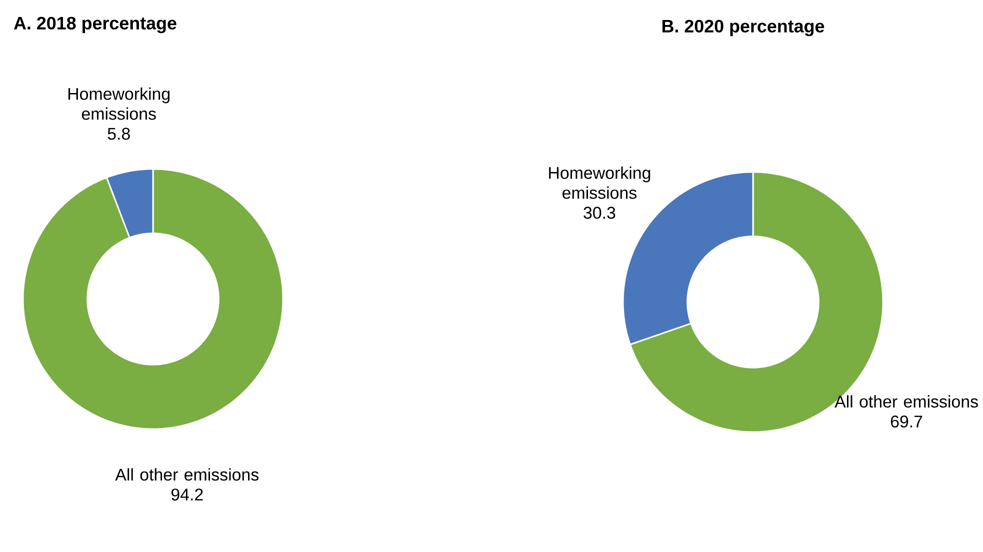  What do you see at coordinates (743, 28) in the screenshot?
I see `chart-title: B. 2020 percentage` at bounding box center [743, 28].